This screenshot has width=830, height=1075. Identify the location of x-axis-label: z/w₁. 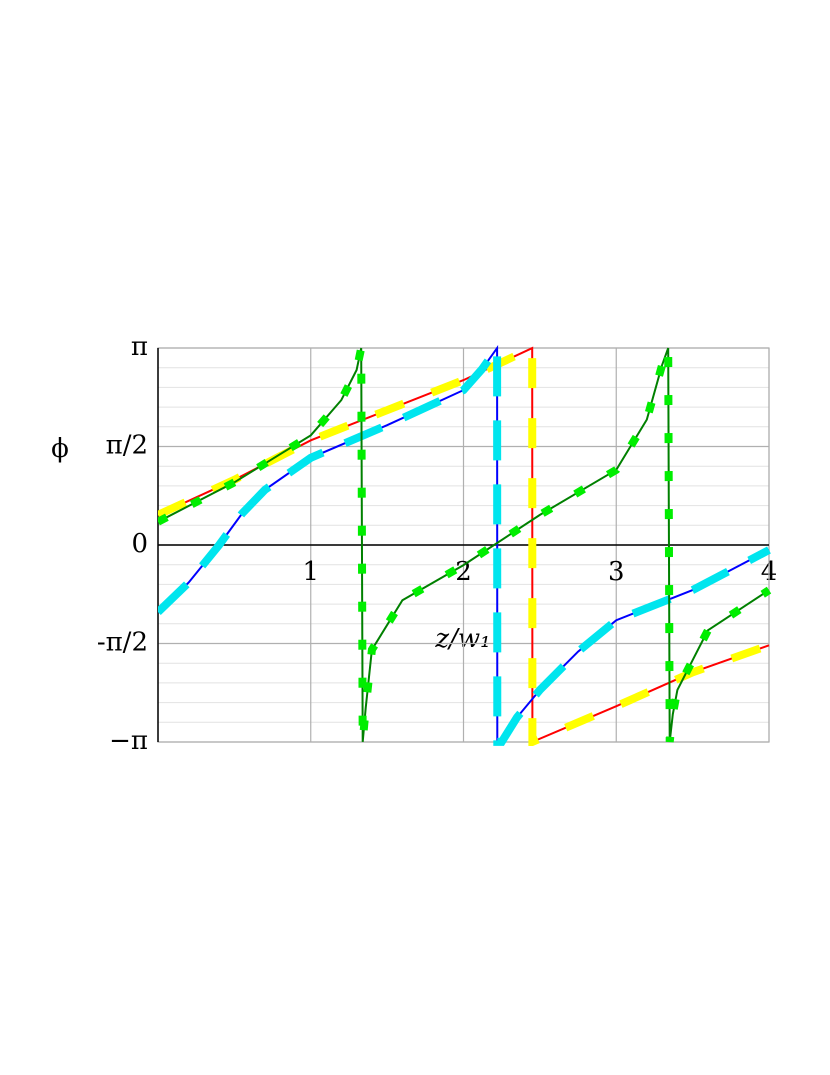
(462, 639).